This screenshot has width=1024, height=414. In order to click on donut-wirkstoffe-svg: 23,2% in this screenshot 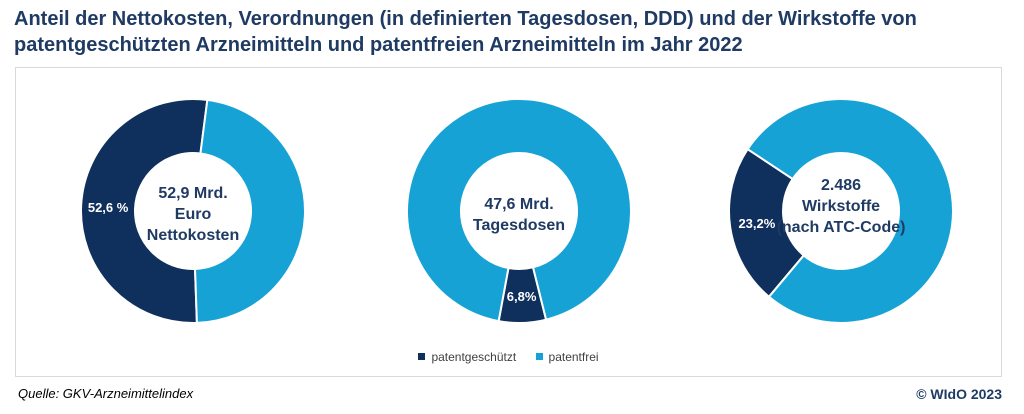, I will do `click(841, 211)`.